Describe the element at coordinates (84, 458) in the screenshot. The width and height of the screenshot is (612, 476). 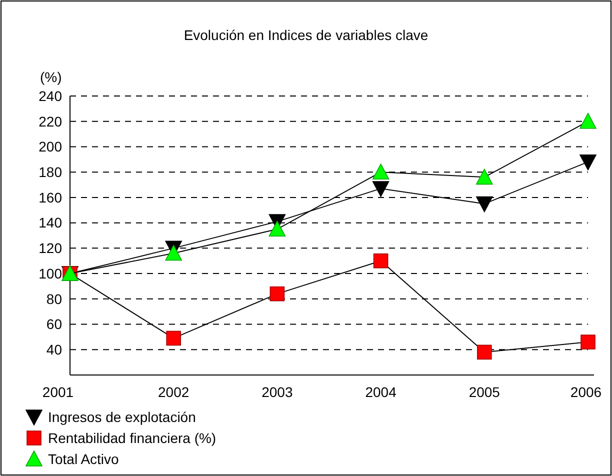
I see `legend-label: Total Activo` at that location.